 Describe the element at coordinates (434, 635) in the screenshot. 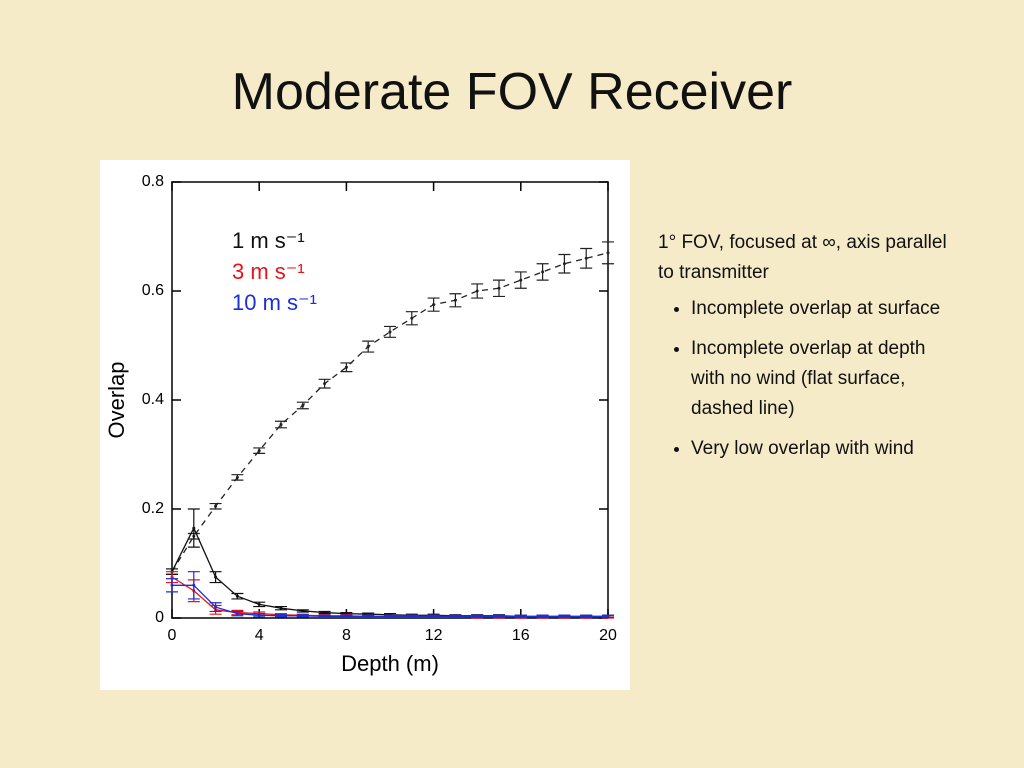

I see `x-tick-label: 12` at that location.